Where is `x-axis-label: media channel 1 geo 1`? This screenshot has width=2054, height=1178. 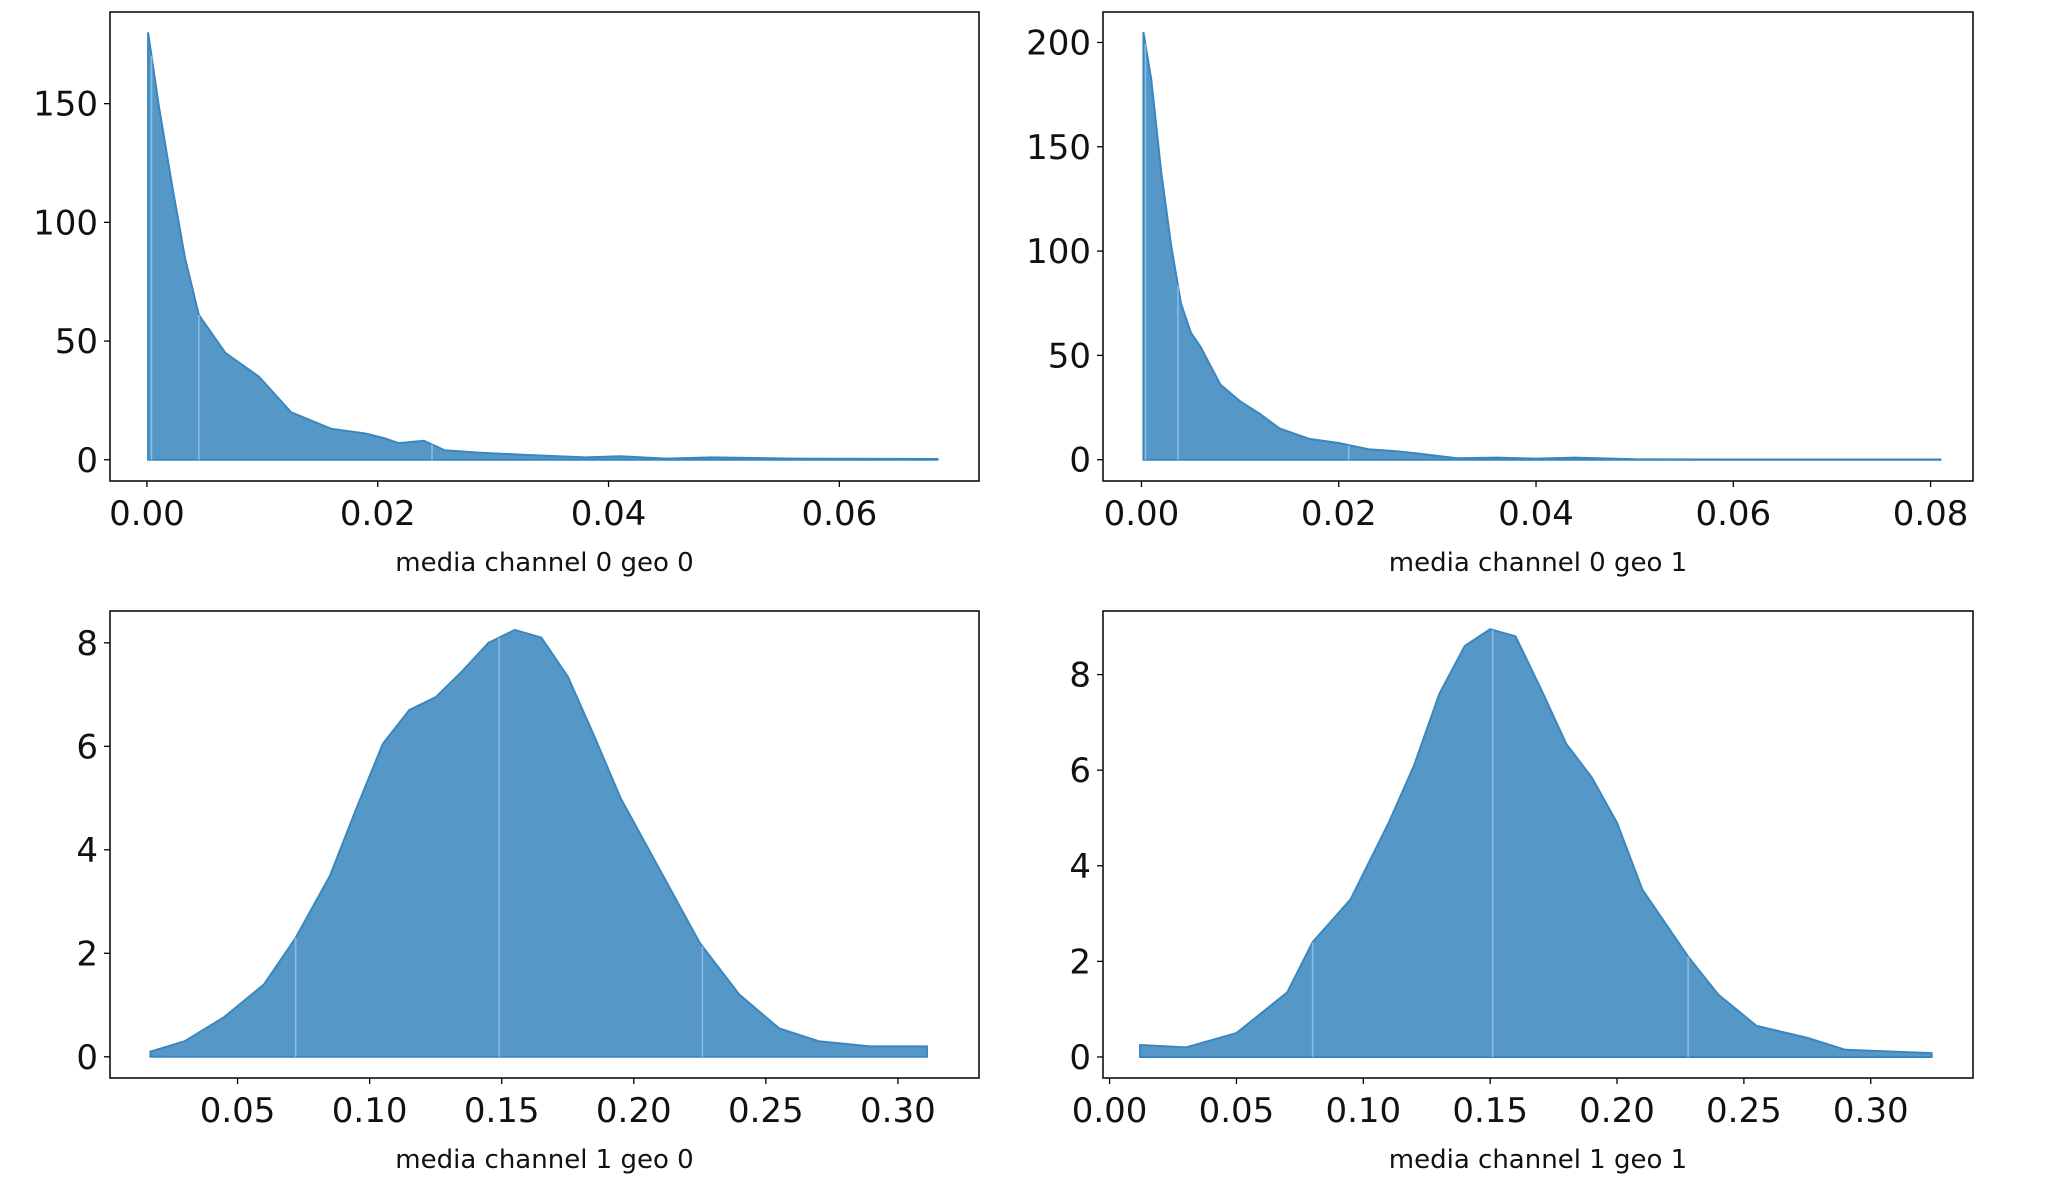 x-axis-label: media channel 1 geo 1 is located at coordinates (1538, 1160).